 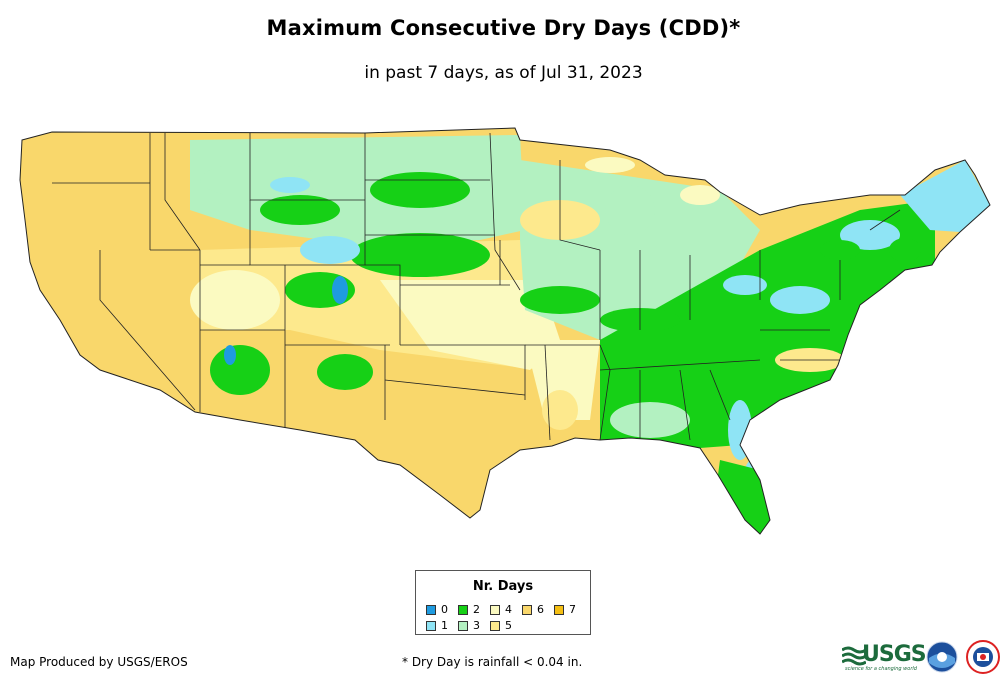 What do you see at coordinates (492, 662) in the screenshot?
I see `dry-day-footnote: * Dry Day is rainfall < 0.04 in.` at bounding box center [492, 662].